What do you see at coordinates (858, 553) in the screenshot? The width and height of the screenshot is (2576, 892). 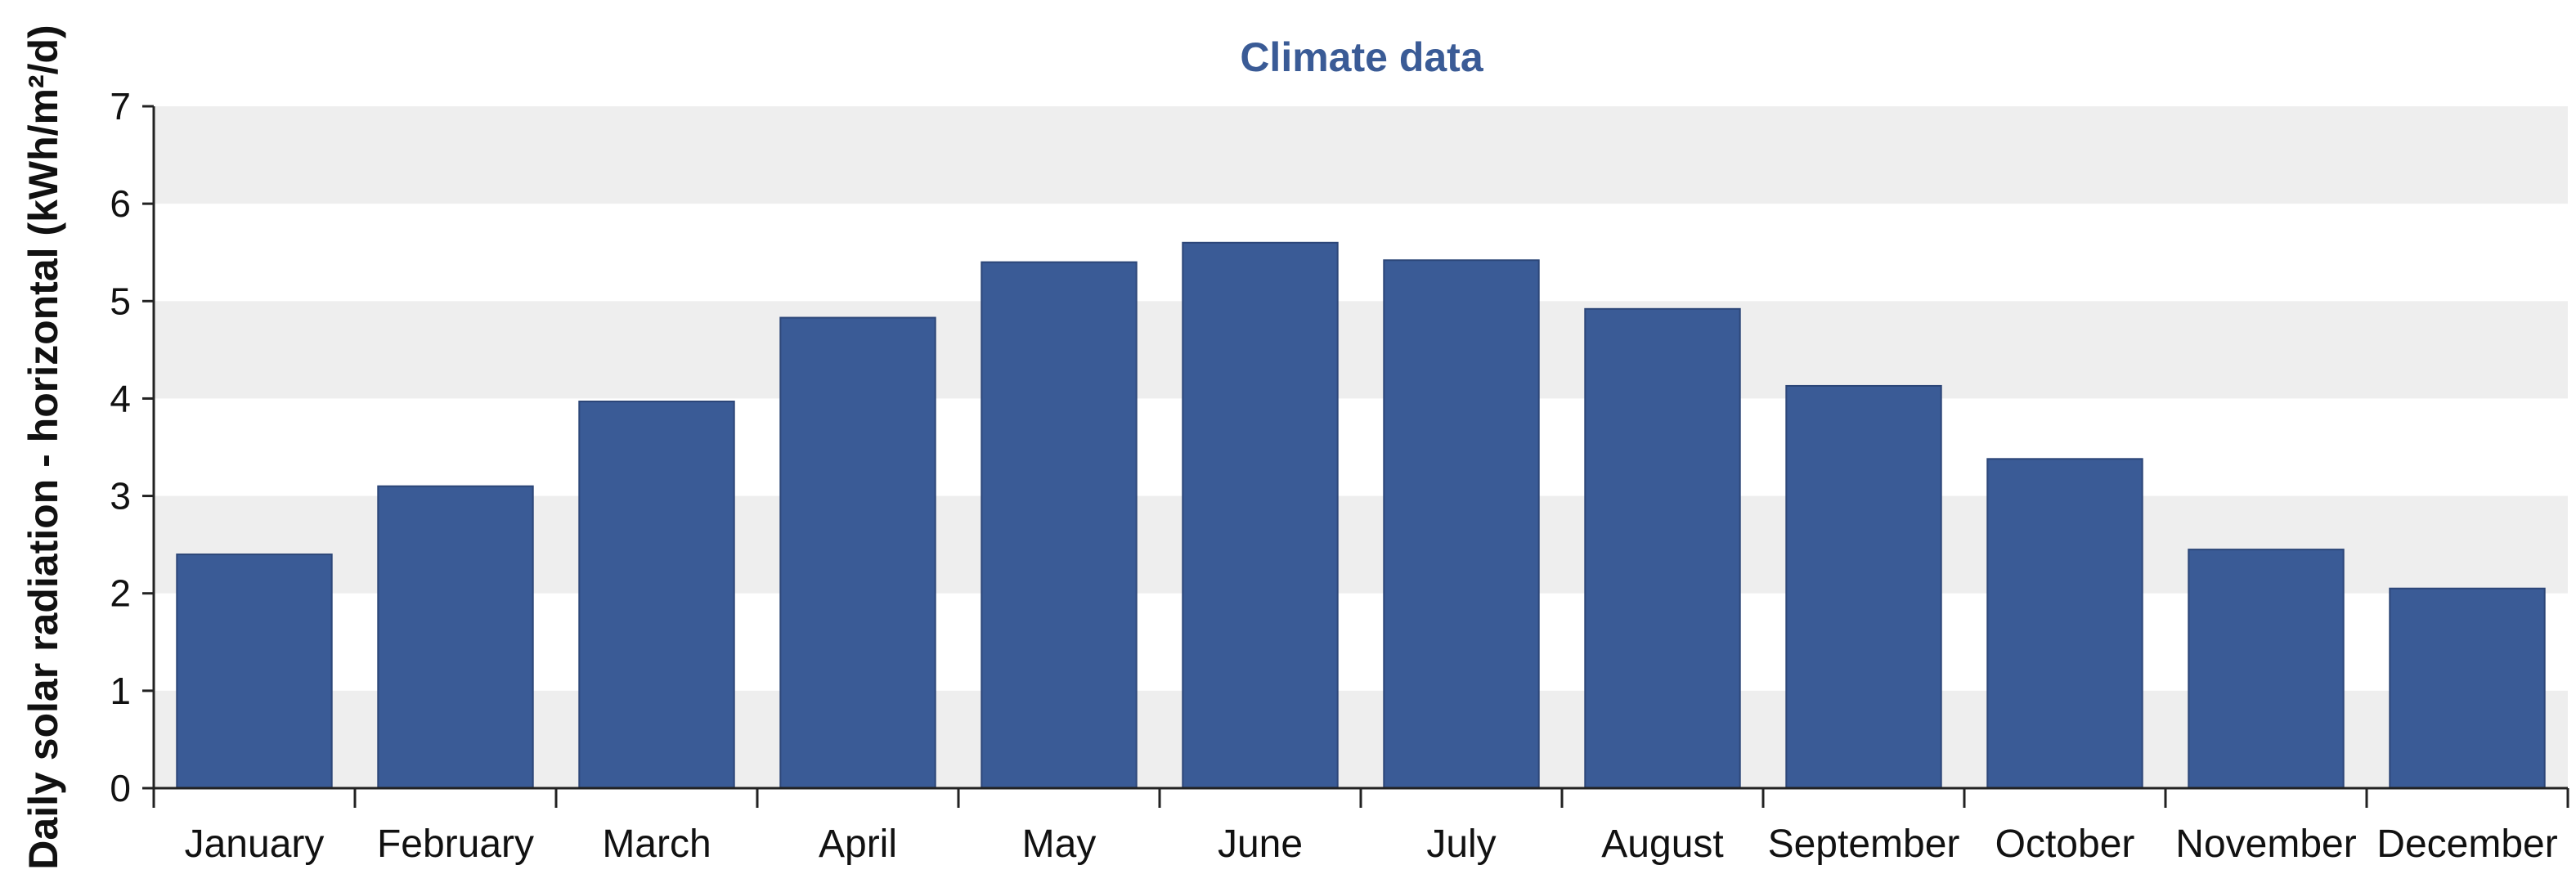 I see `bar-april` at bounding box center [858, 553].